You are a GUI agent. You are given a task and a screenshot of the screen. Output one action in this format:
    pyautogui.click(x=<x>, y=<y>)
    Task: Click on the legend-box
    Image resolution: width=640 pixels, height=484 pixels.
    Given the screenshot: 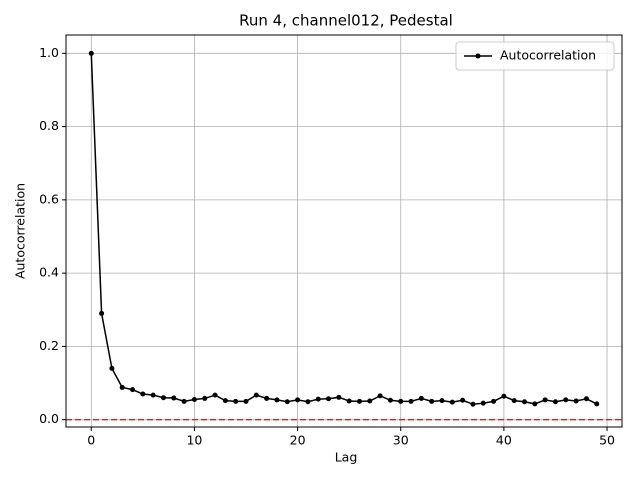 What is the action you would take?
    pyautogui.click(x=535, y=56)
    